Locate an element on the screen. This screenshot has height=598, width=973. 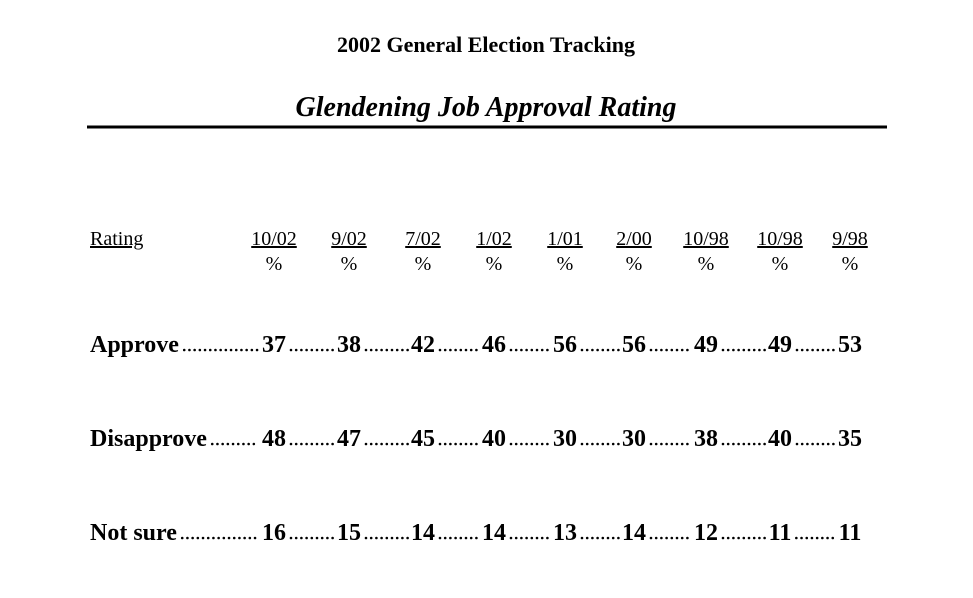
cell-value: 15 is located at coordinates (349, 533).